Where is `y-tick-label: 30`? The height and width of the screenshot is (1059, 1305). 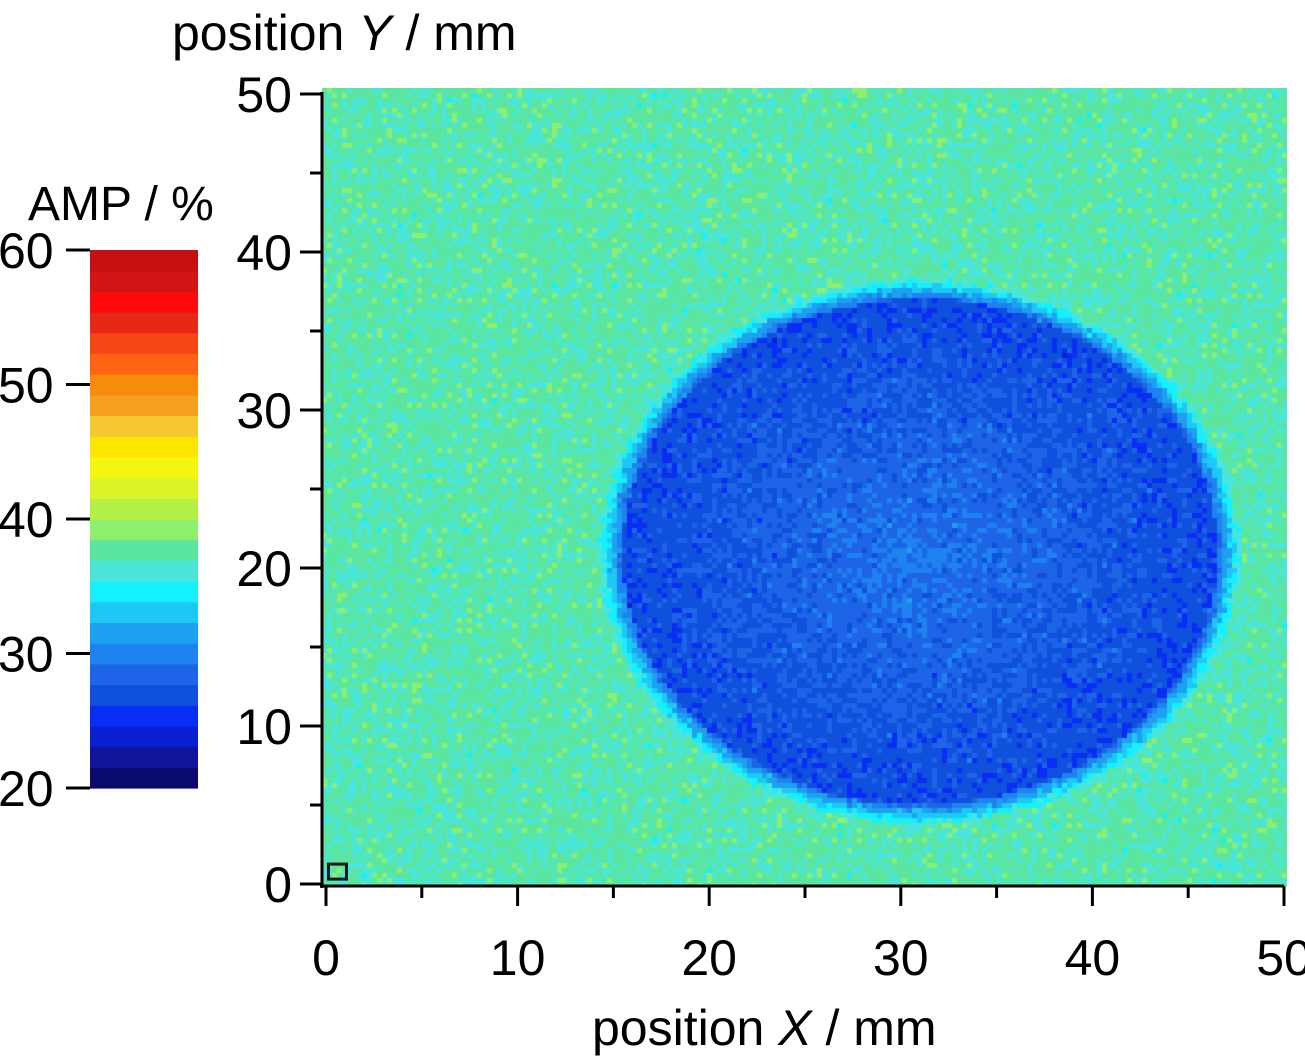 y-tick-label: 30 is located at coordinates (264, 411).